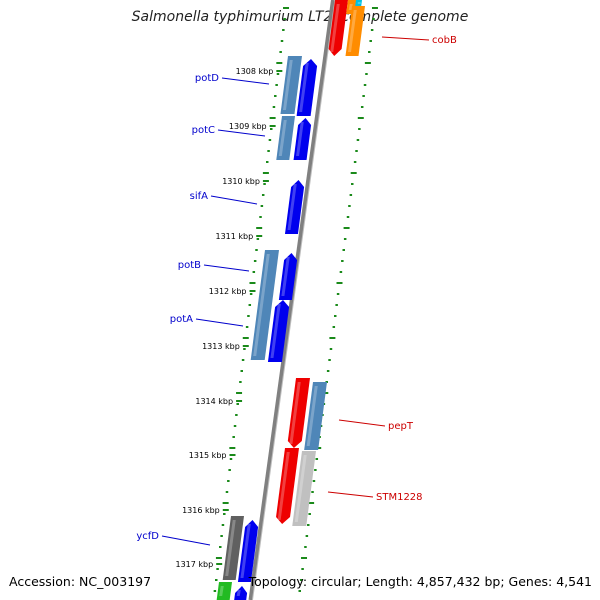 The width and height of the screenshot is (600, 600). What do you see at coordinates (238, 593) in the screenshot?
I see `gene-blue-bottom-shade` at bounding box center [238, 593].